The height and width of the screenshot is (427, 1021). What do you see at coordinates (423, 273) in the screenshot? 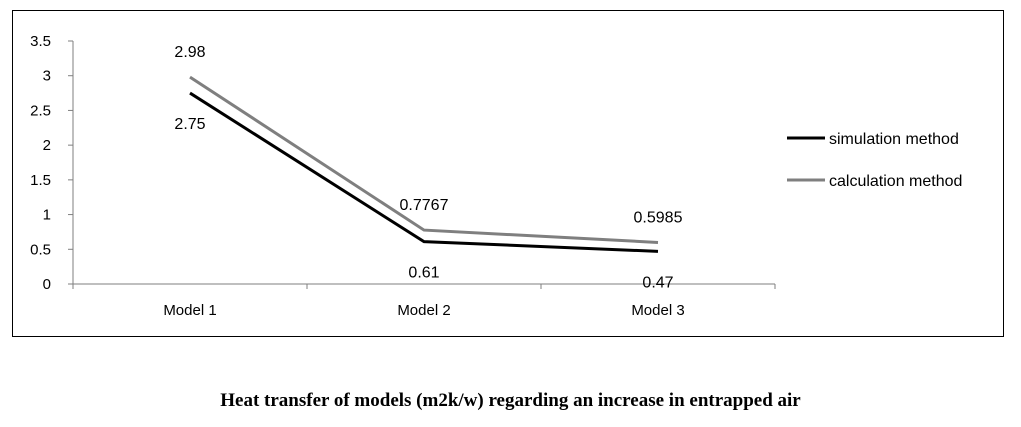
I see `data-label: 0.61` at bounding box center [423, 273].